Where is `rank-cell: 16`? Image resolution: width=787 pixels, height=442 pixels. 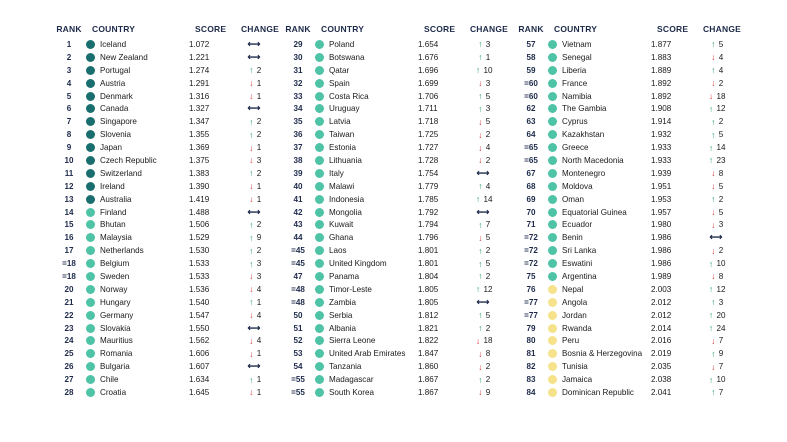
rank-cell: 16 is located at coordinates (69, 238).